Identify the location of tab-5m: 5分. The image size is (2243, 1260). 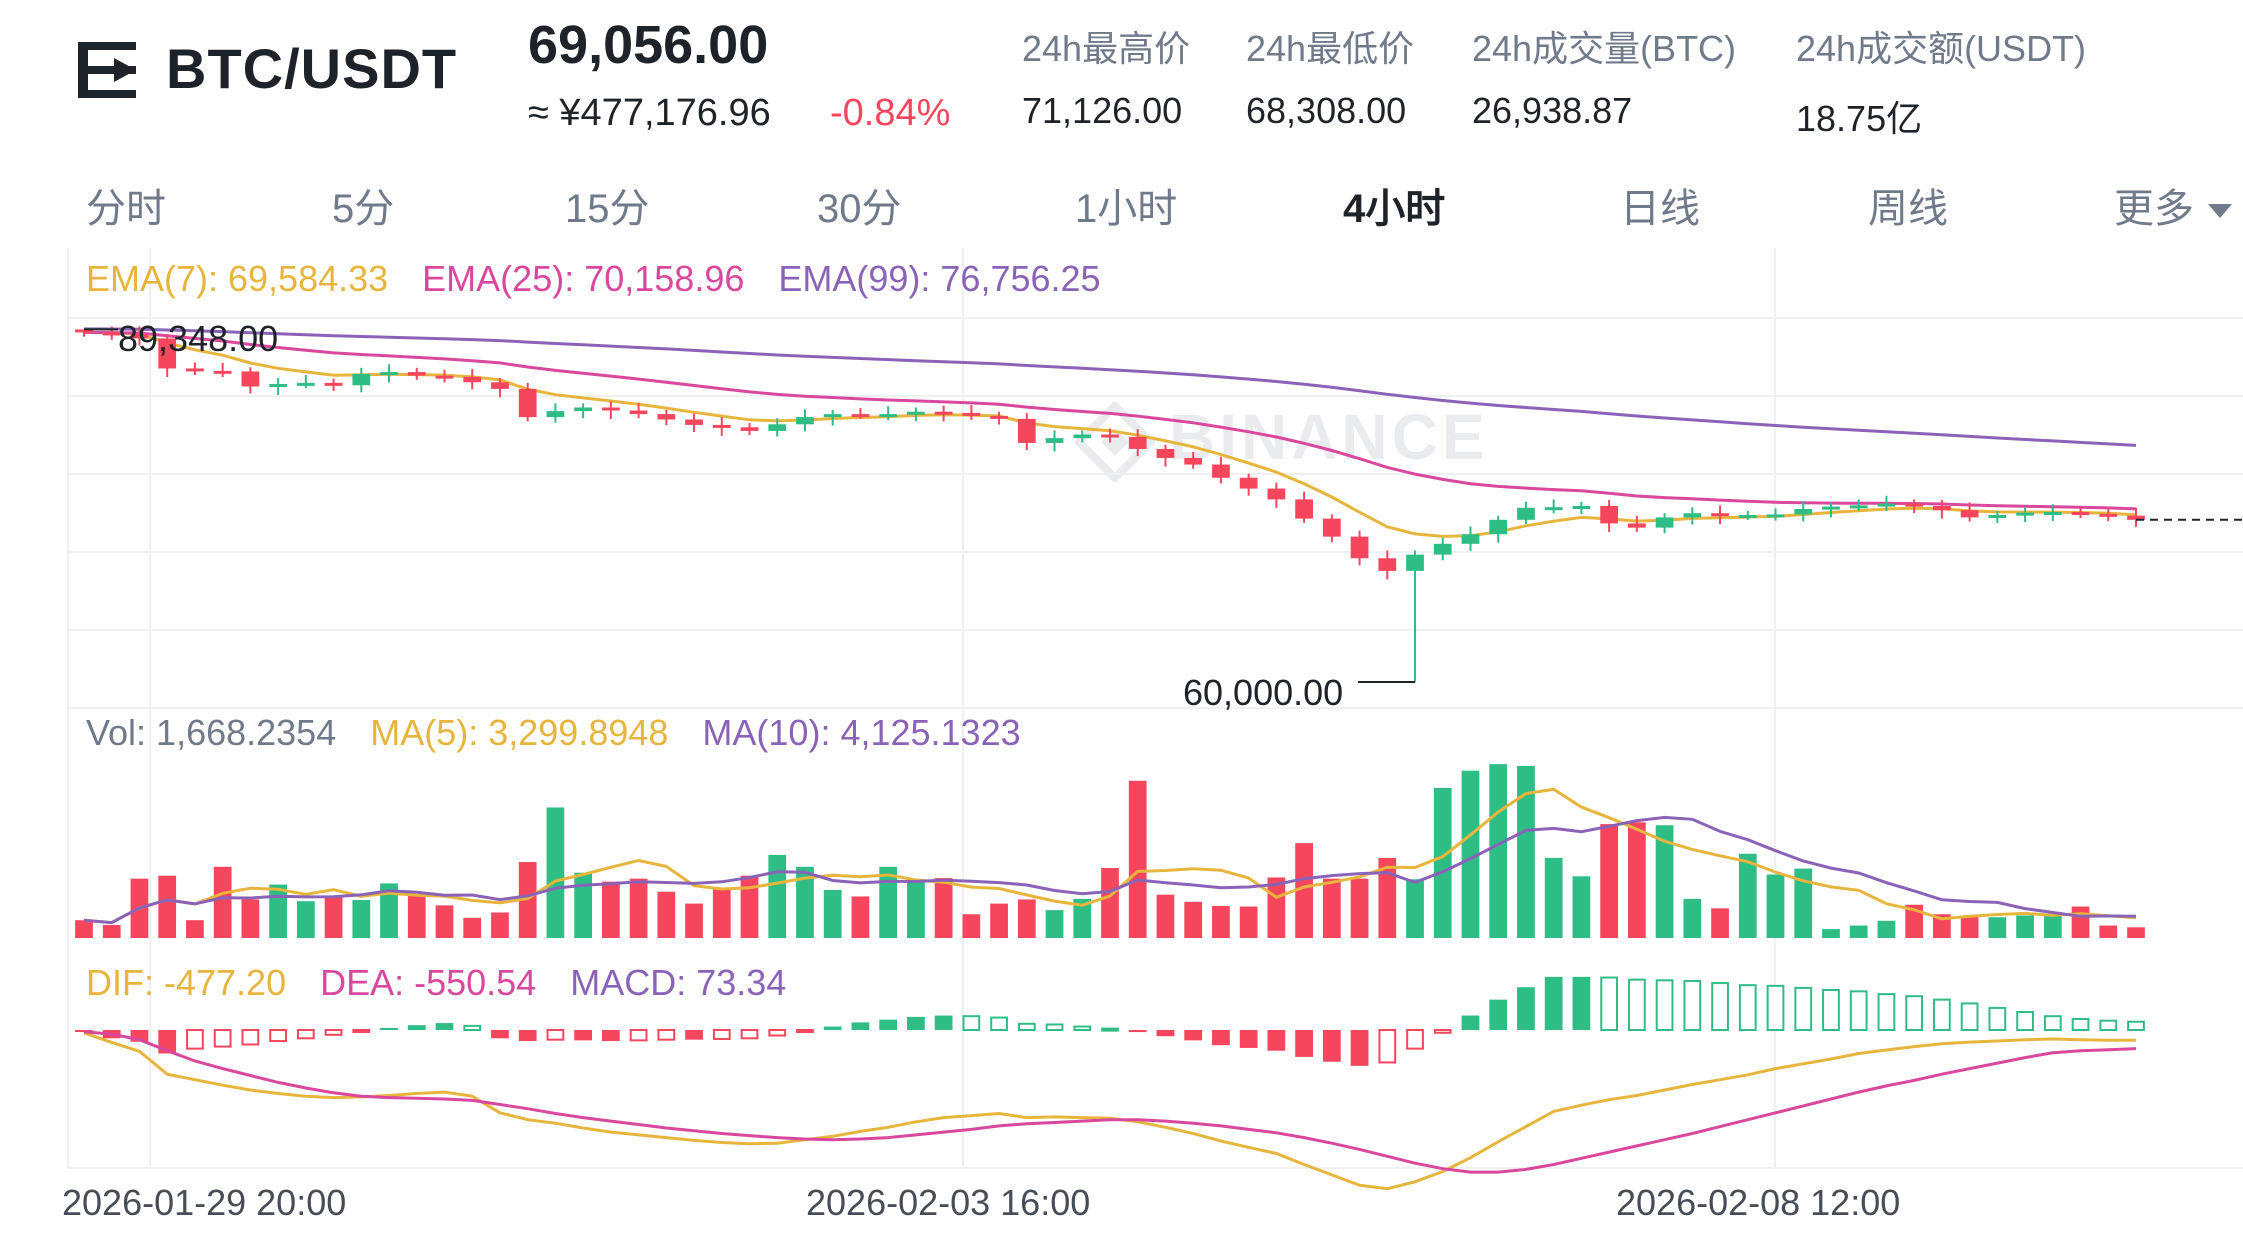
(363, 209).